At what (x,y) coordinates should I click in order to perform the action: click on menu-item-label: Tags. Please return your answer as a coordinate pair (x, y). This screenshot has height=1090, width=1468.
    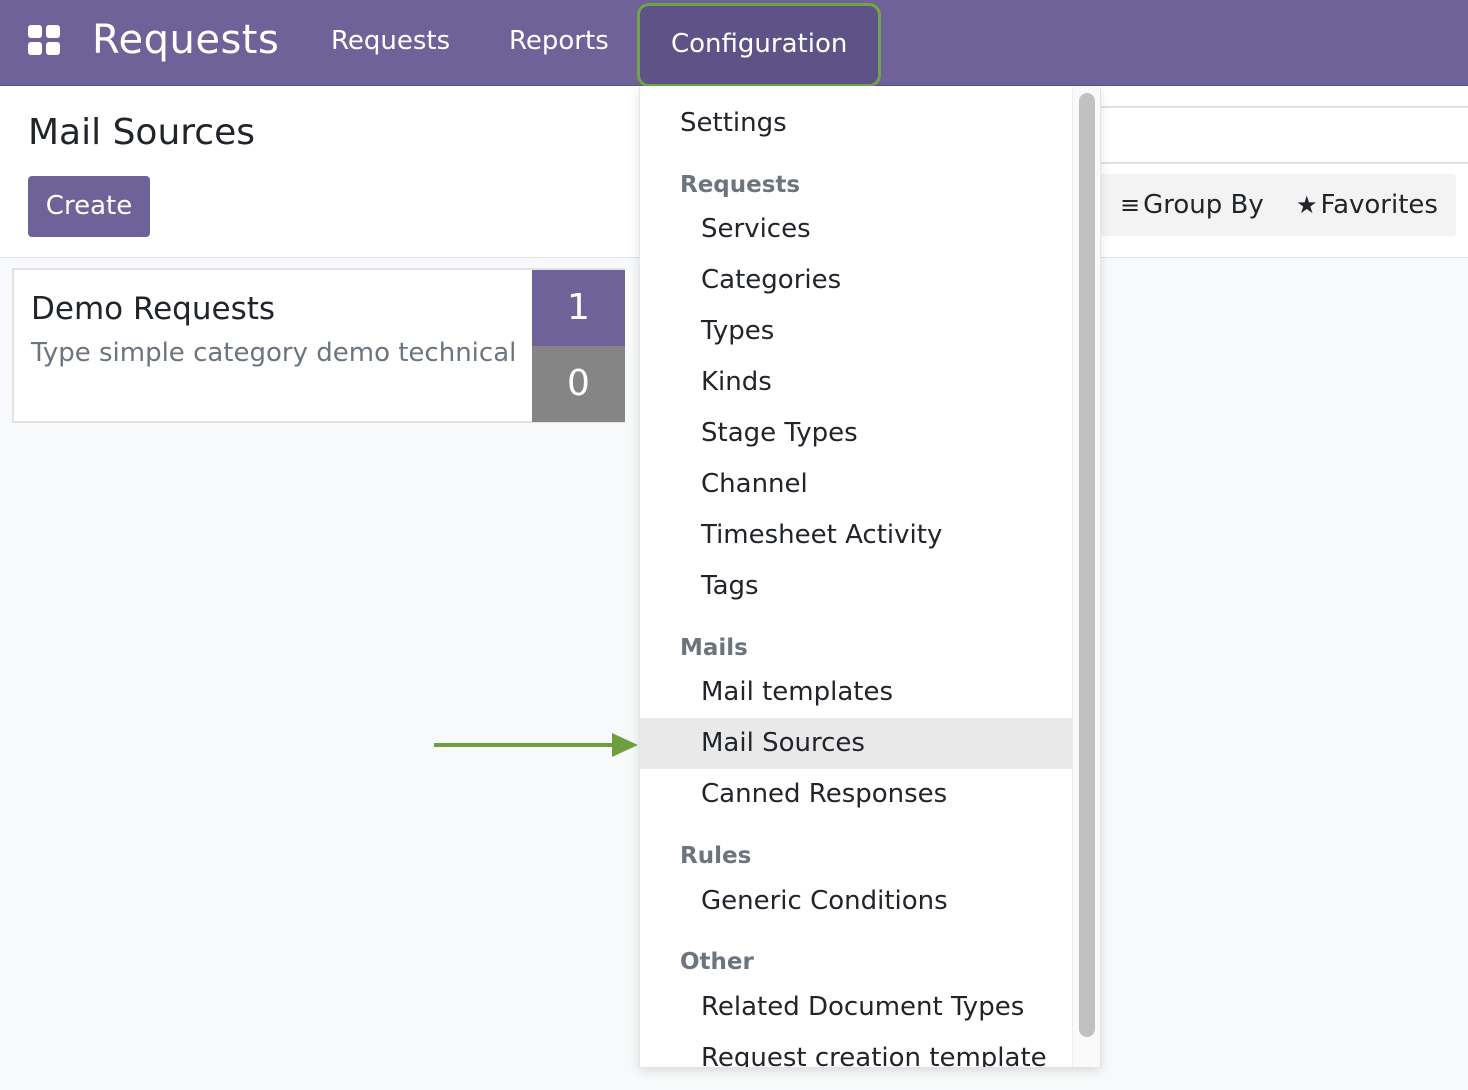
    Looking at the image, I should click on (730, 586).